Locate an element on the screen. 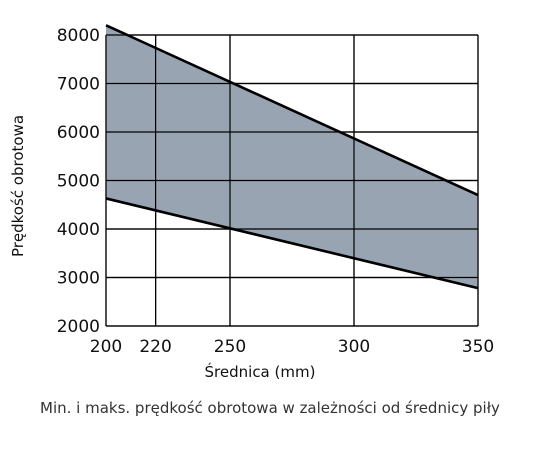  x-tick-label: 300 is located at coordinates (354, 347).